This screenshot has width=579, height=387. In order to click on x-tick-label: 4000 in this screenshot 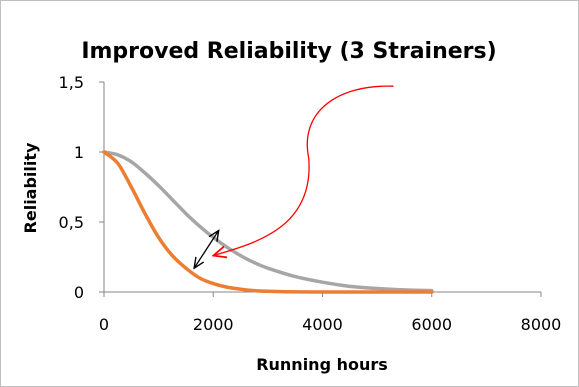, I will do `click(322, 324)`.